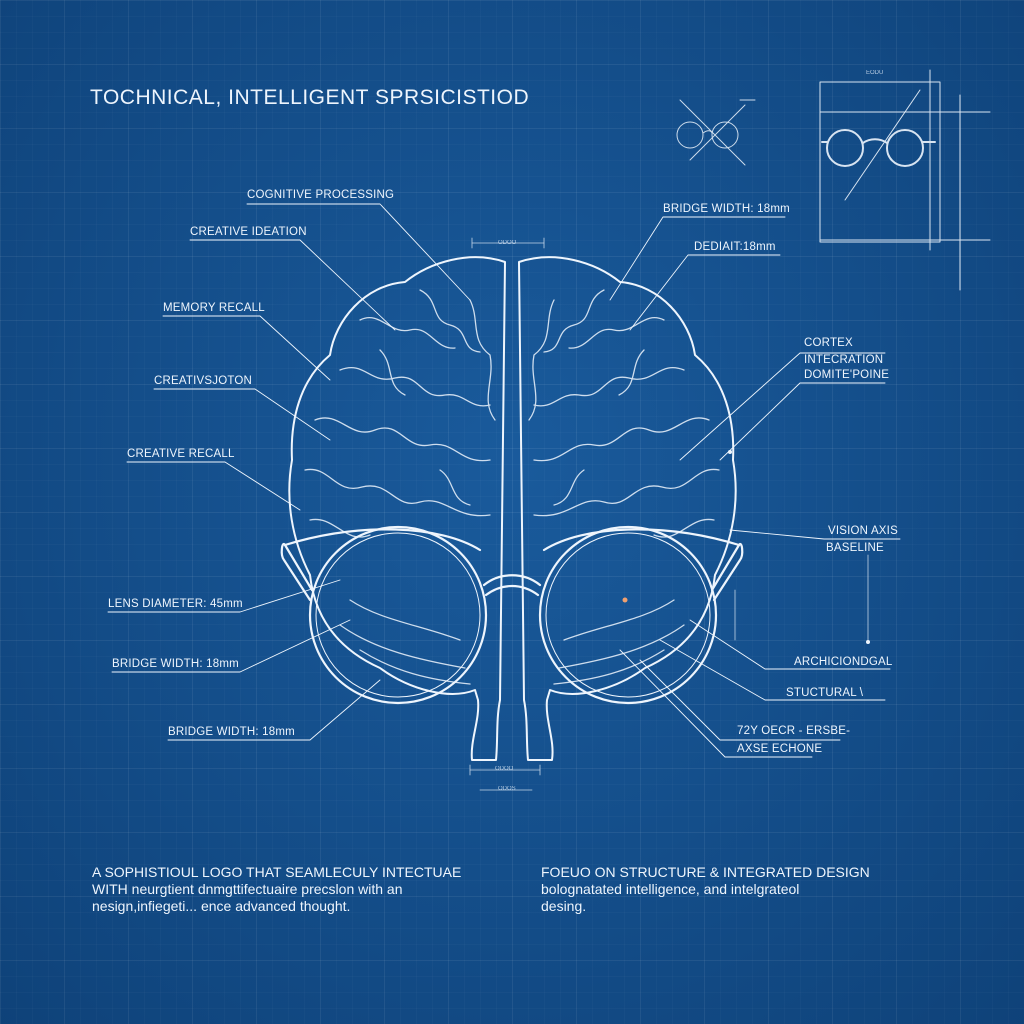  Describe the element at coordinates (726, 209) in the screenshot. I see `label-bridge-width-right: BRIDGE WIDTH: 18mm` at that location.